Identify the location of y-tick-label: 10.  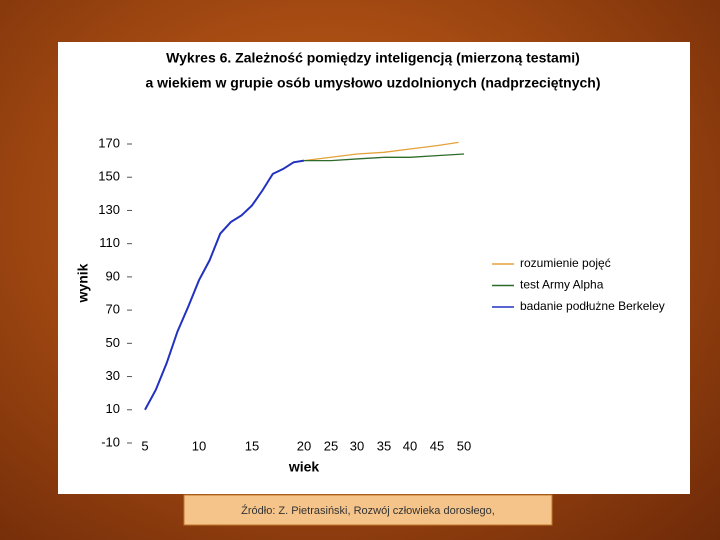
(113, 408).